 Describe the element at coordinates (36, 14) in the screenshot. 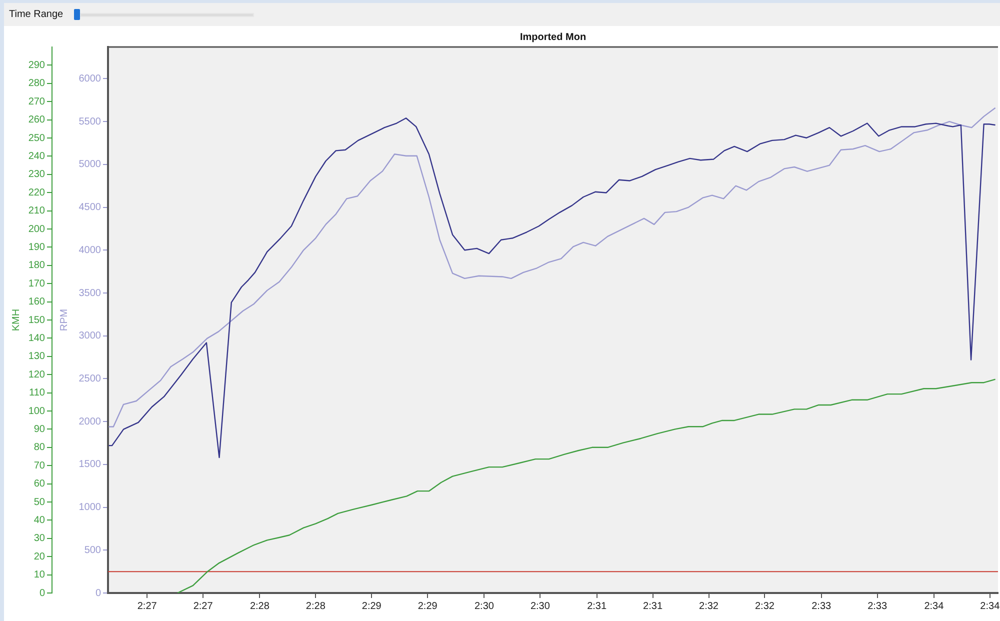

I see `text: Time Range` at that location.